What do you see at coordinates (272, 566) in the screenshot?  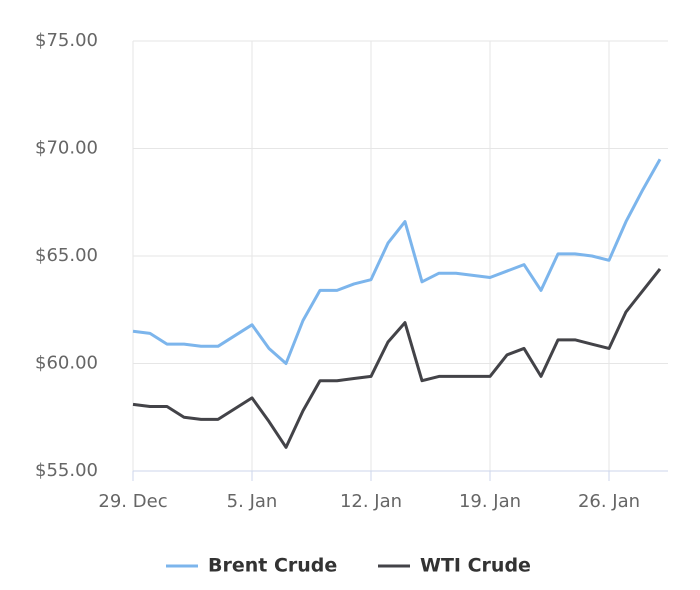 I see `legend-label: Brent Crude` at bounding box center [272, 566].